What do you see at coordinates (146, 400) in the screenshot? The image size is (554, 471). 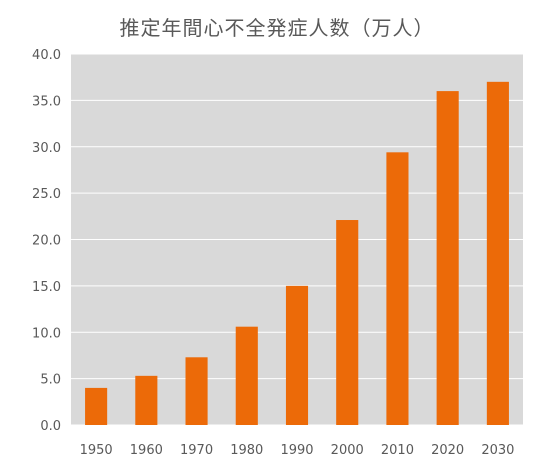 I see `bar-1960` at bounding box center [146, 400].